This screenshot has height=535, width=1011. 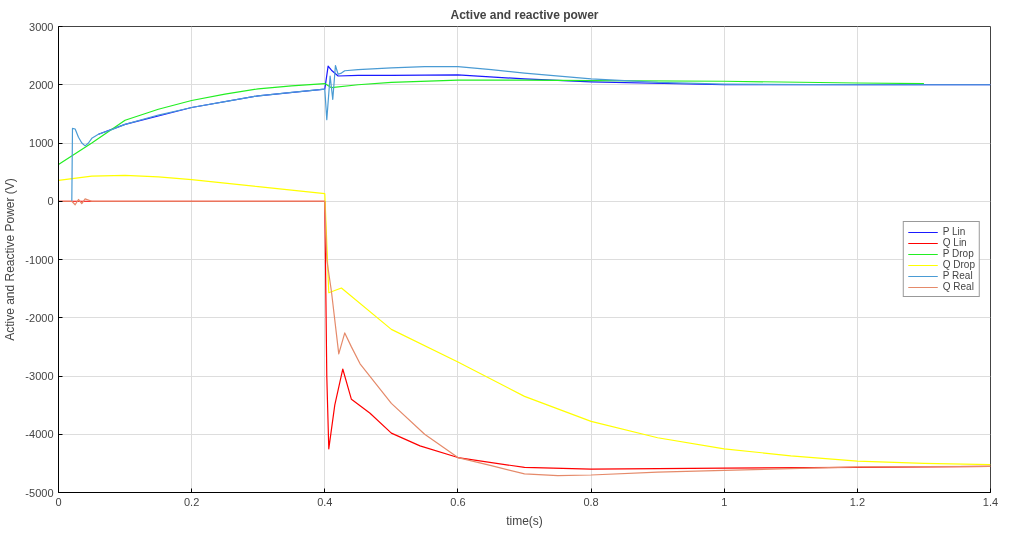 What do you see at coordinates (591, 501) in the screenshot?
I see `x-tick-label: 0.8` at bounding box center [591, 501].